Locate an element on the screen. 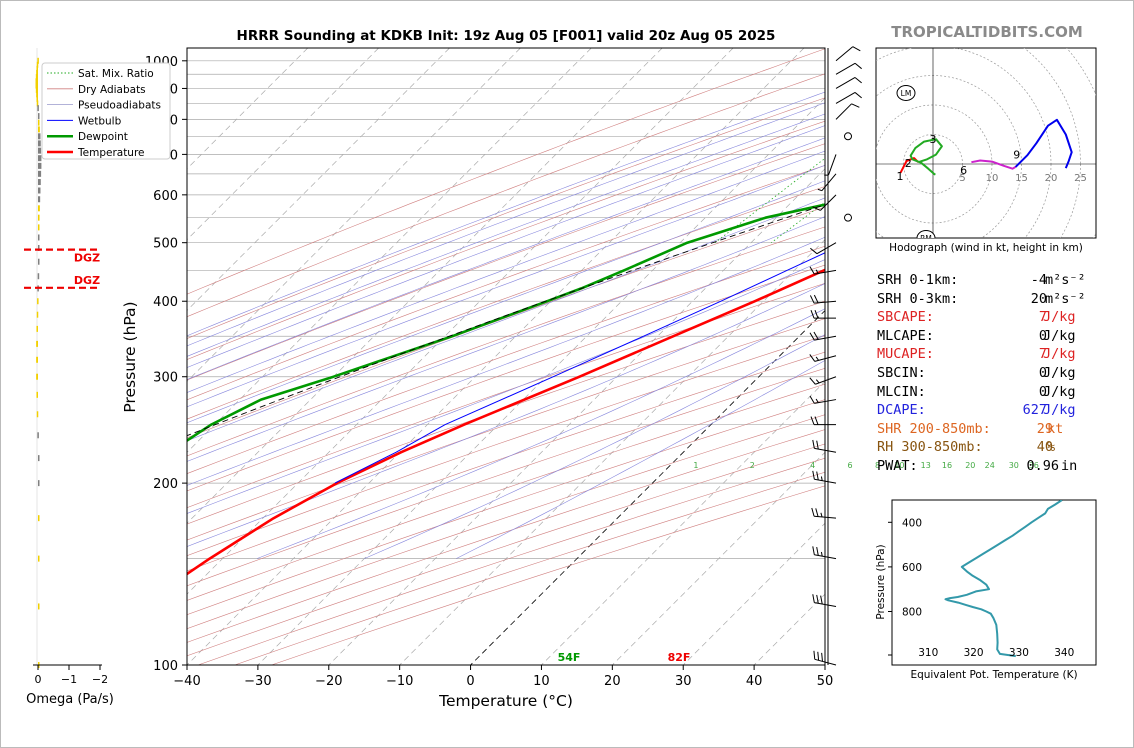  index-label: DCAPE: is located at coordinates (901, 410).